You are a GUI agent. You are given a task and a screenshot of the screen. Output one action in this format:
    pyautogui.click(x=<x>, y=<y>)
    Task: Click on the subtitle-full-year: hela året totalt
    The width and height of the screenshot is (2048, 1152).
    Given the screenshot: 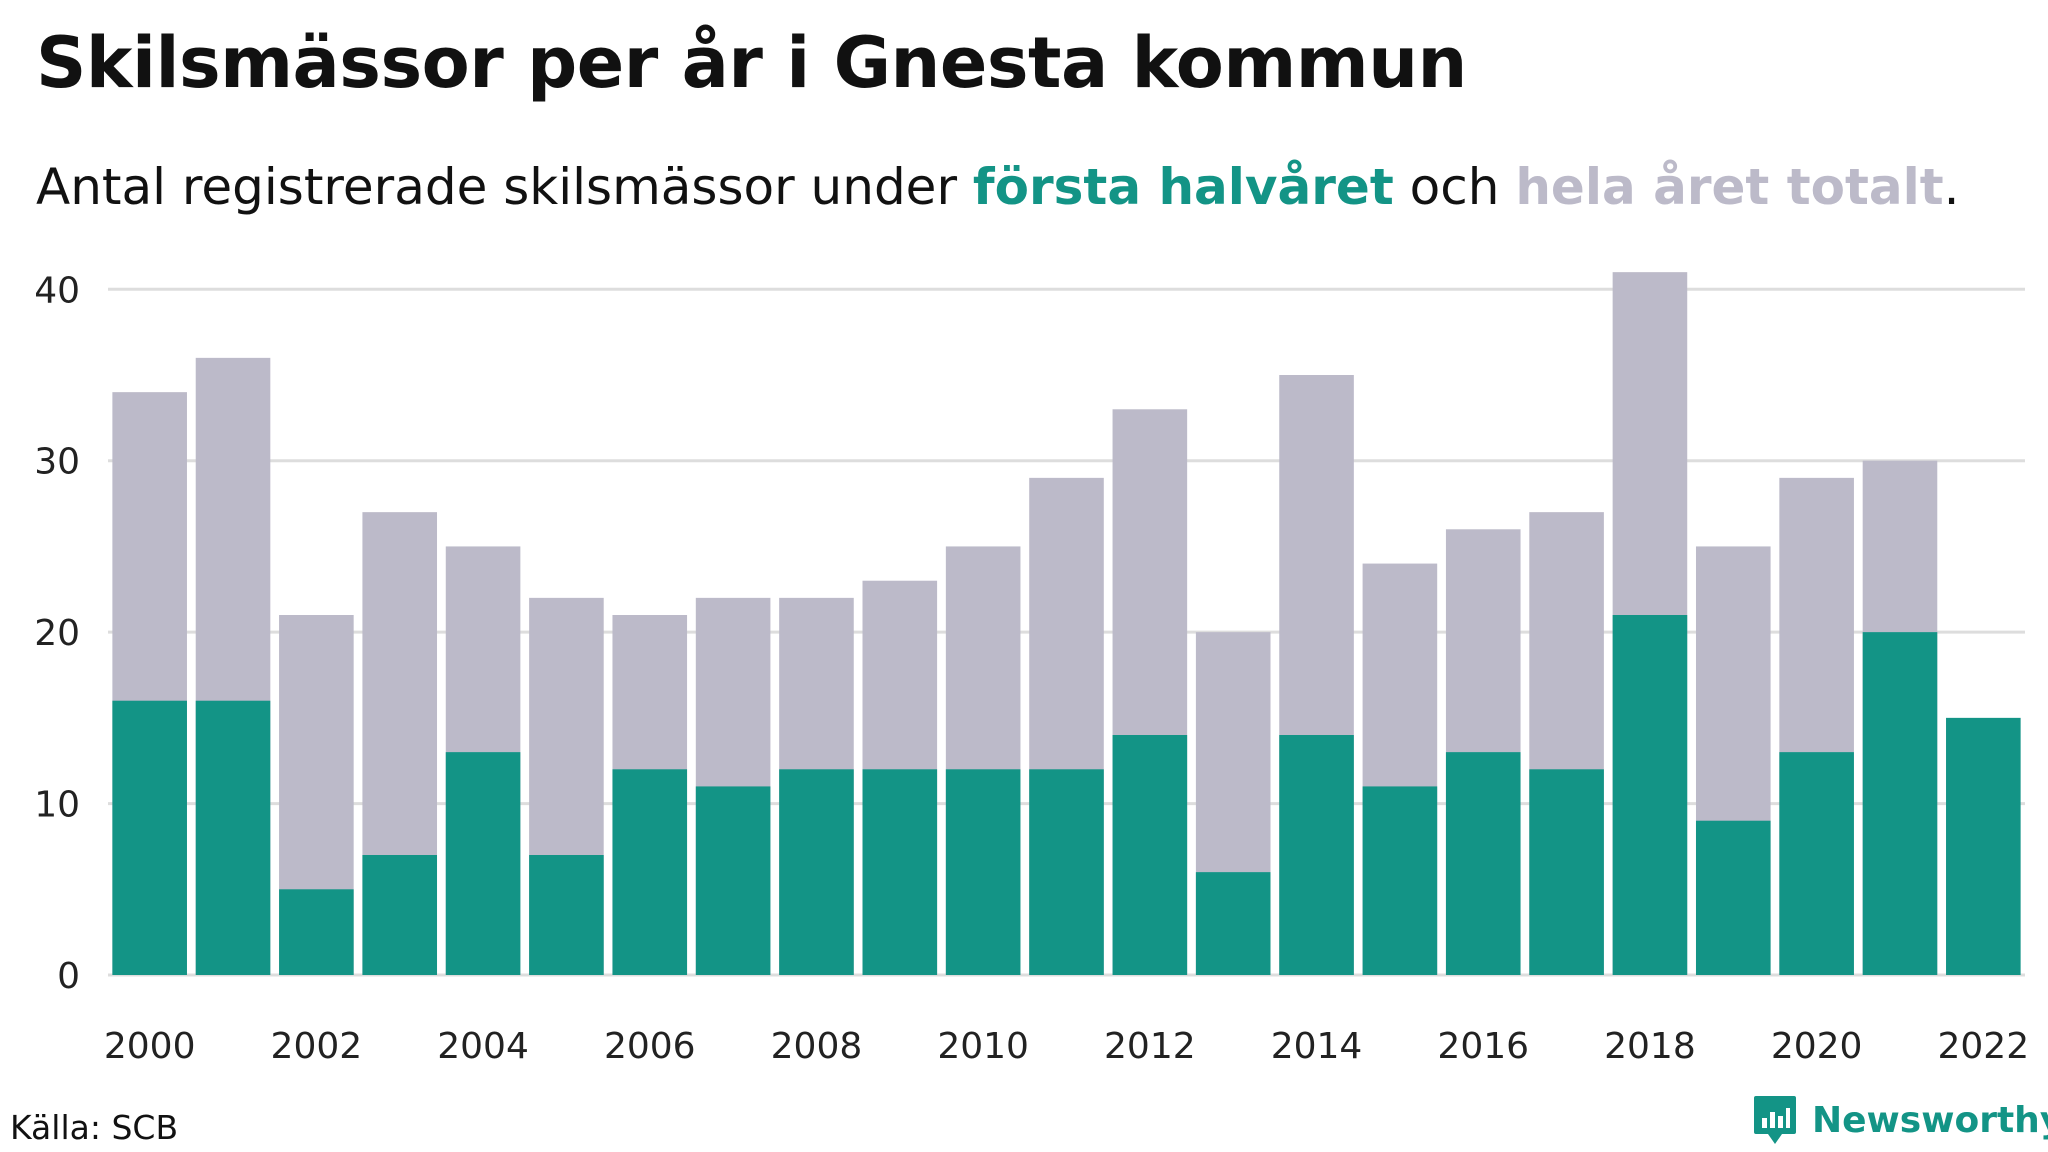 What is the action you would take?
    pyautogui.click(x=1729, y=187)
    